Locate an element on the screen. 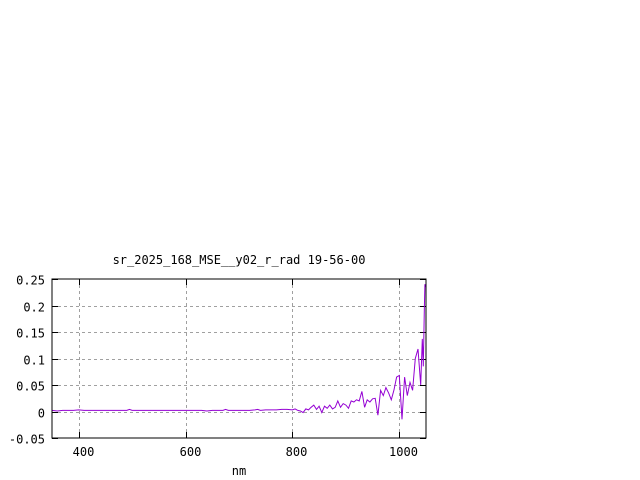 The image size is (640, 480). x-axis-label: nm is located at coordinates (239, 471).